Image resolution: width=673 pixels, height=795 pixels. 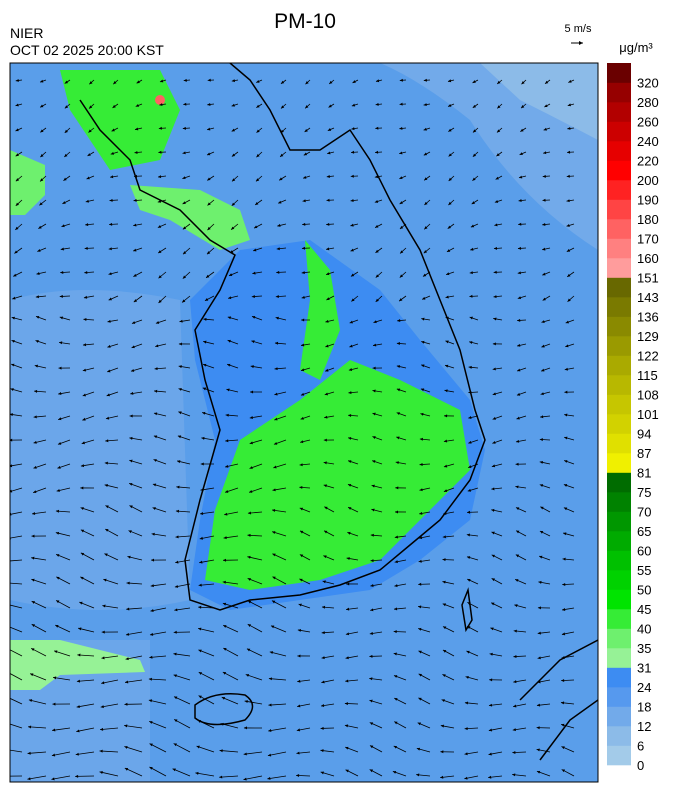 What do you see at coordinates (648, 200) in the screenshot?
I see `colorbar-tick-label: 190` at bounding box center [648, 200].